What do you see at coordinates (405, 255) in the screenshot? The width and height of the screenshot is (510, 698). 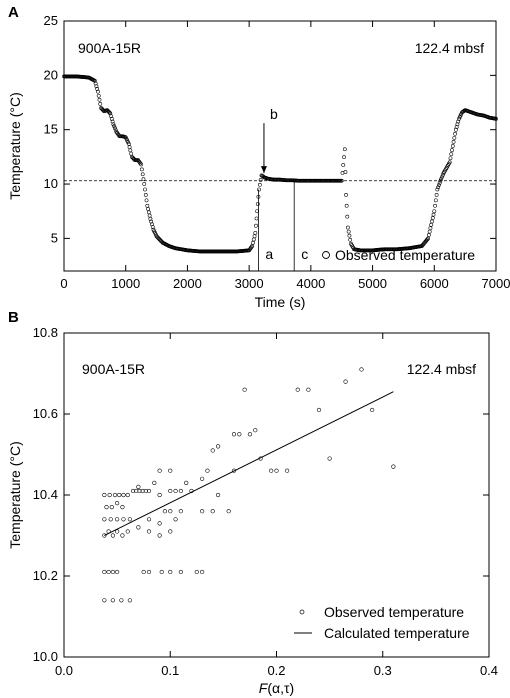 I see `panel-a-legend-label: Observed temperature` at bounding box center [405, 255].